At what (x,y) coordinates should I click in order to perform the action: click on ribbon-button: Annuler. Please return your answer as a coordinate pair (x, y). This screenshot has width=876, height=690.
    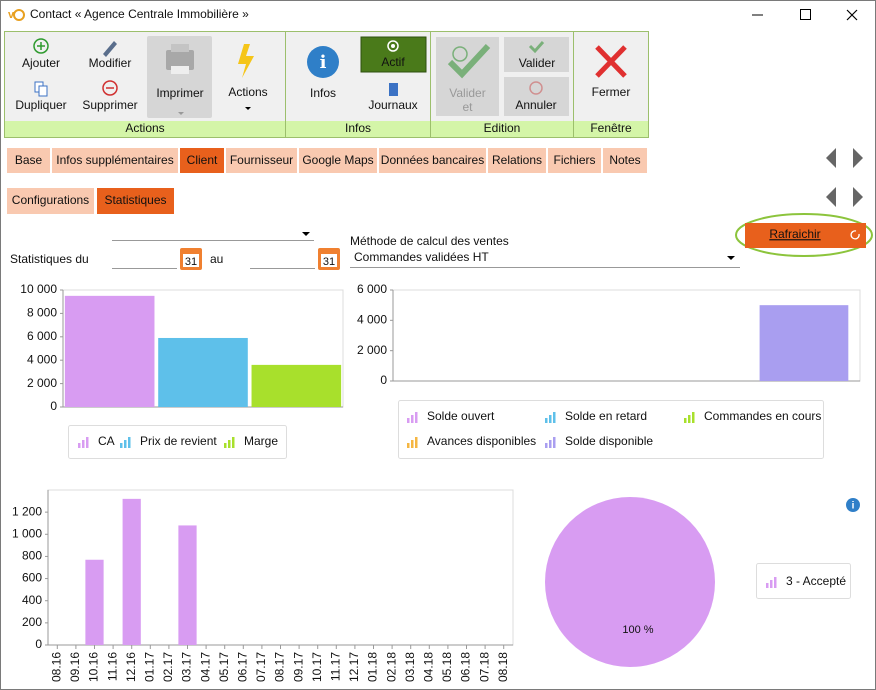
    Looking at the image, I should click on (535, 105).